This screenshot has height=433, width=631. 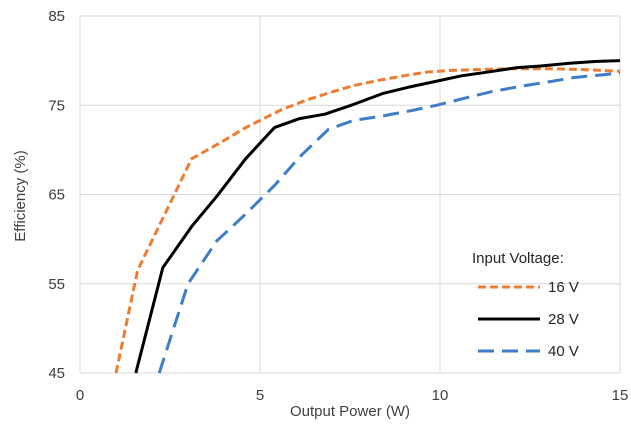 I want to click on x-tick-label-2: 10, so click(x=440, y=395).